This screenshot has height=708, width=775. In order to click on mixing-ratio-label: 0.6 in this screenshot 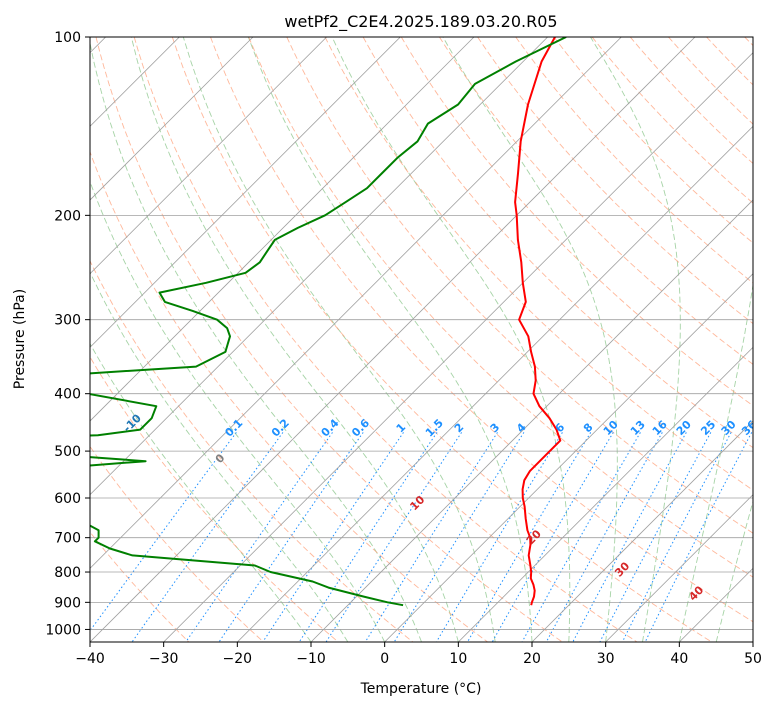, I will do `click(360, 427)`.